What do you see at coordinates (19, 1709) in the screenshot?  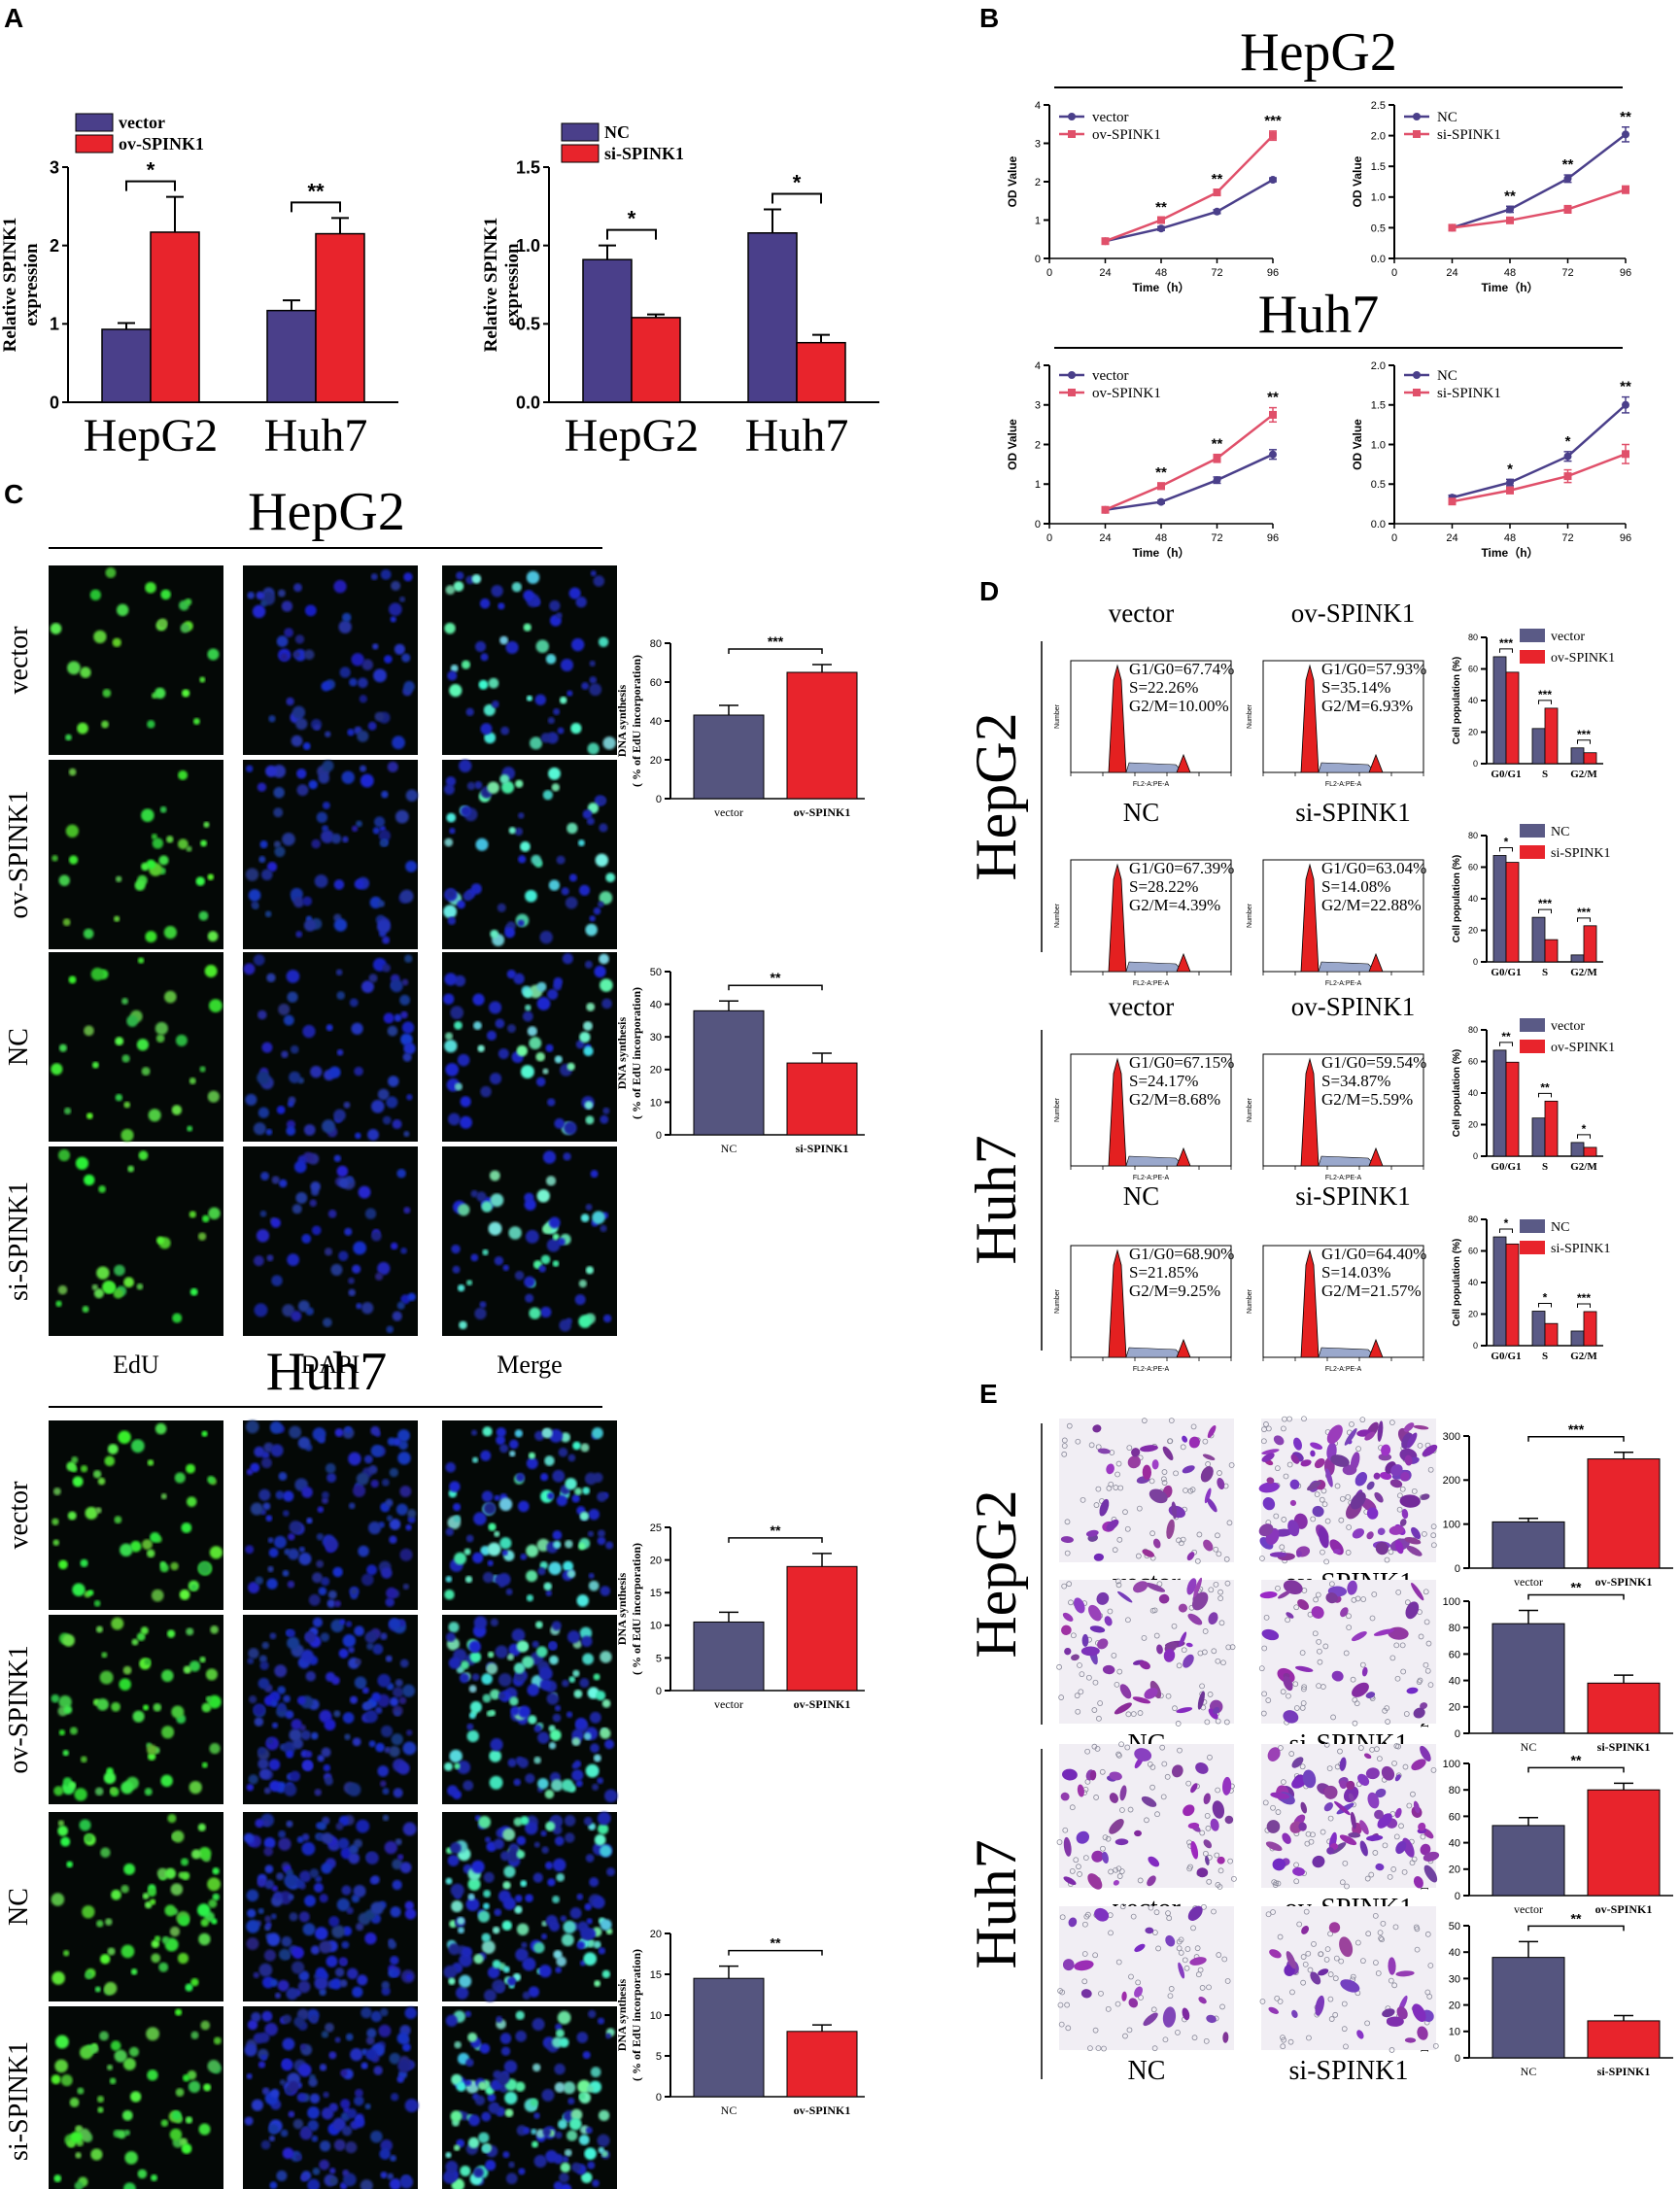 I see `c-row-label: ov-SPINK1` at bounding box center [19, 1709].